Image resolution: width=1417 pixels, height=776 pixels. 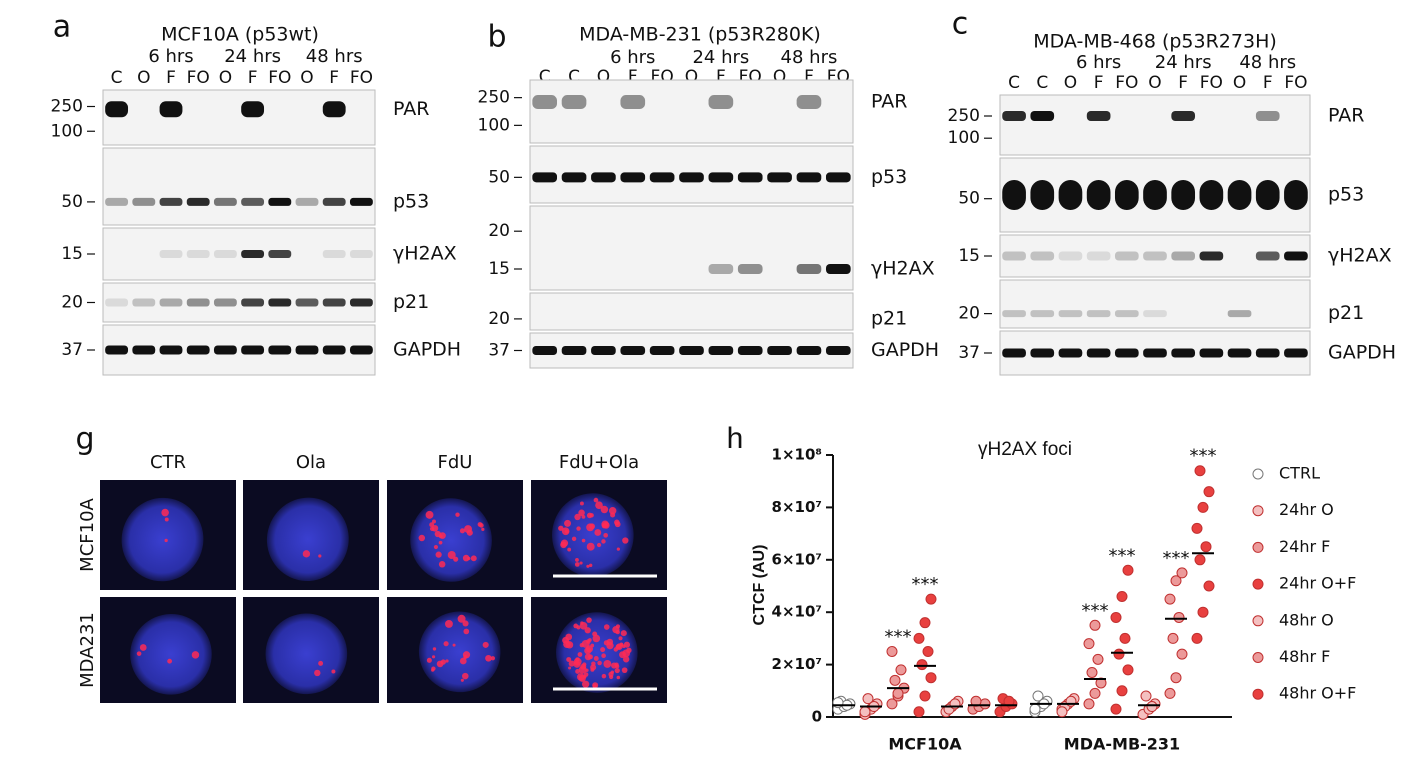 What do you see at coordinates (239, 186) in the screenshot?
I see `blot-strip` at bounding box center [239, 186].